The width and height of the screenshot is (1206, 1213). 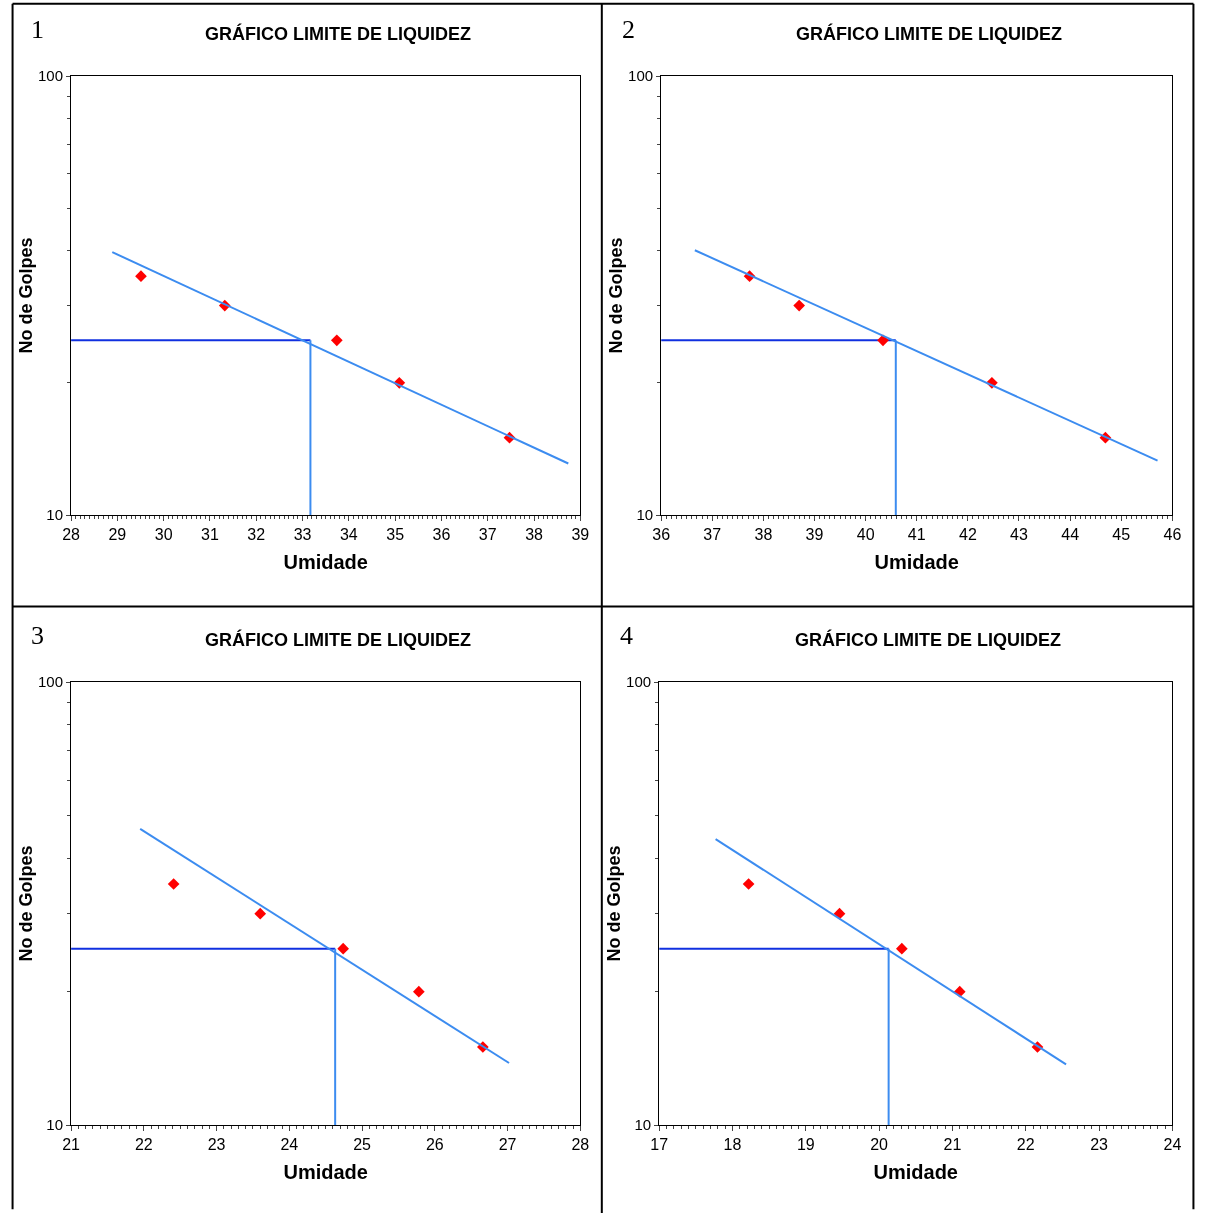 I want to click on x-tick-label: 29, so click(x=117, y=535).